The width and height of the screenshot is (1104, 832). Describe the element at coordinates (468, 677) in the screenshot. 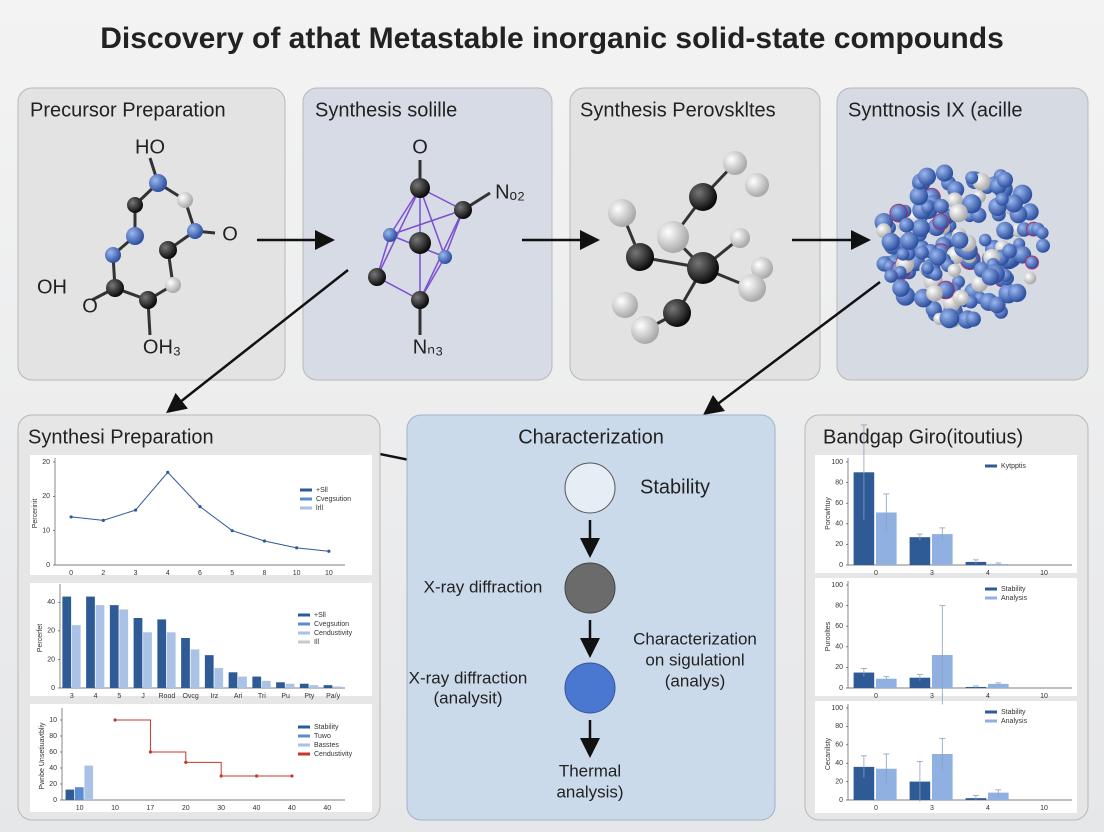

I see `flow-label: X-ray diffraction` at that location.